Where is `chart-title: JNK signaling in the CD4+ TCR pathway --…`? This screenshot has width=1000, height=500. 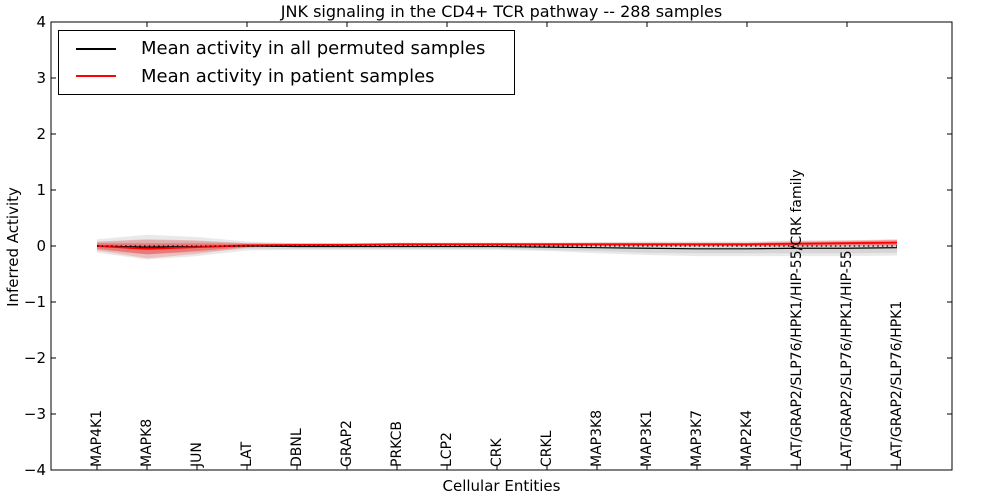 chart-title: JNK signaling in the CD4+ TCR pathway --… is located at coordinates (501, 11).